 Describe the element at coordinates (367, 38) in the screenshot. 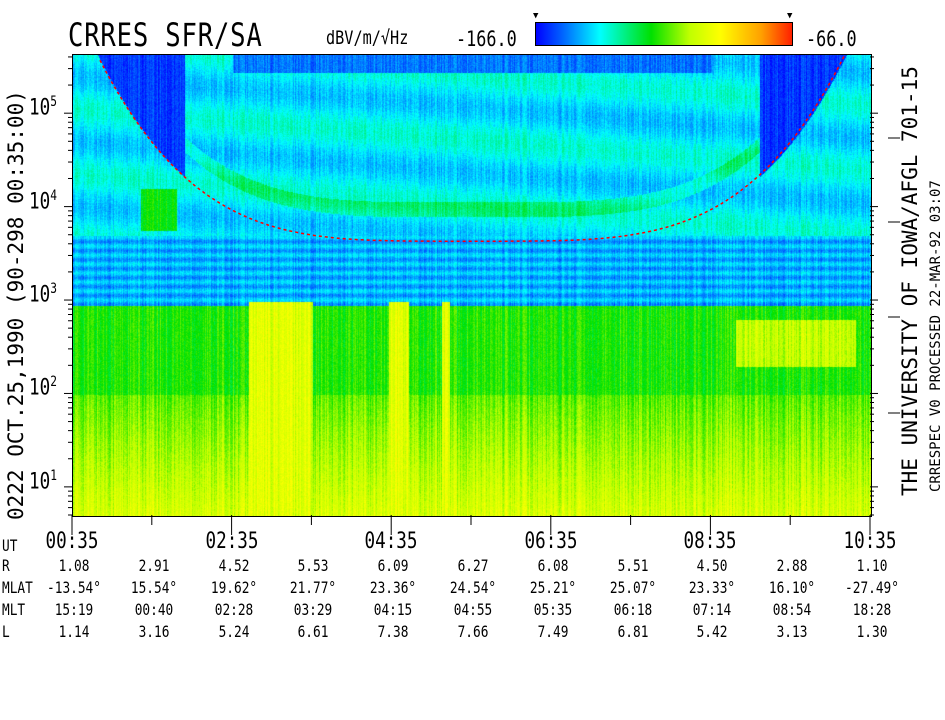

I see `colorbar-units: dBV/m/√Hz` at that location.